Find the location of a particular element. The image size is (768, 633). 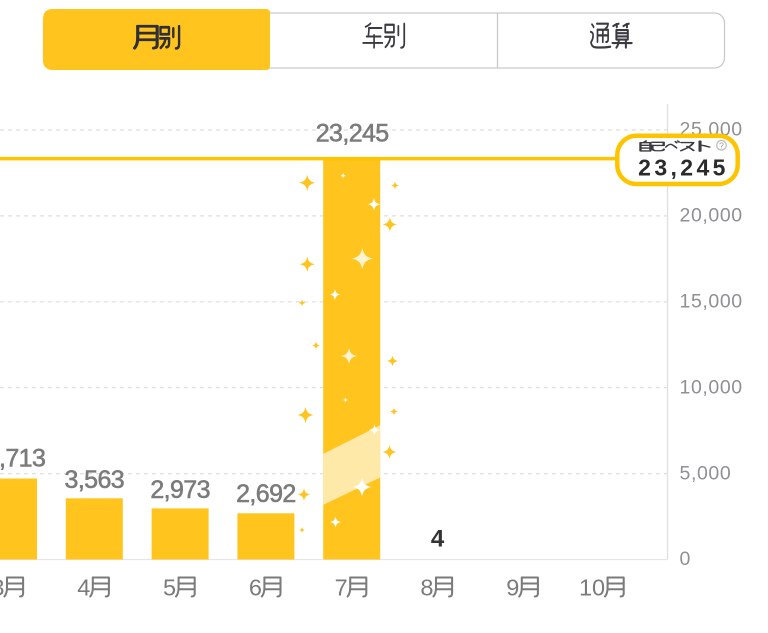

svg-text: 15,000 is located at coordinates (711, 302).